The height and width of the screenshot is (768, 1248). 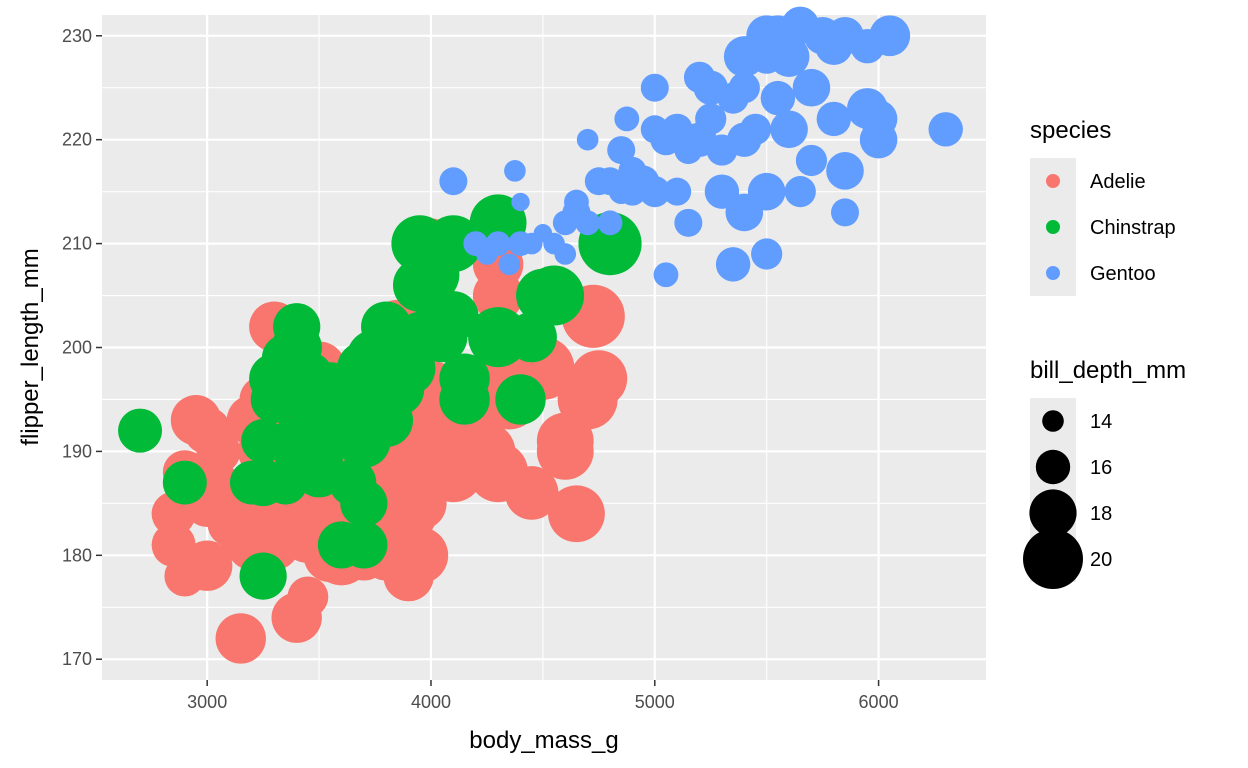 I want to click on y-tick-label: 190, so click(x=77, y=451).